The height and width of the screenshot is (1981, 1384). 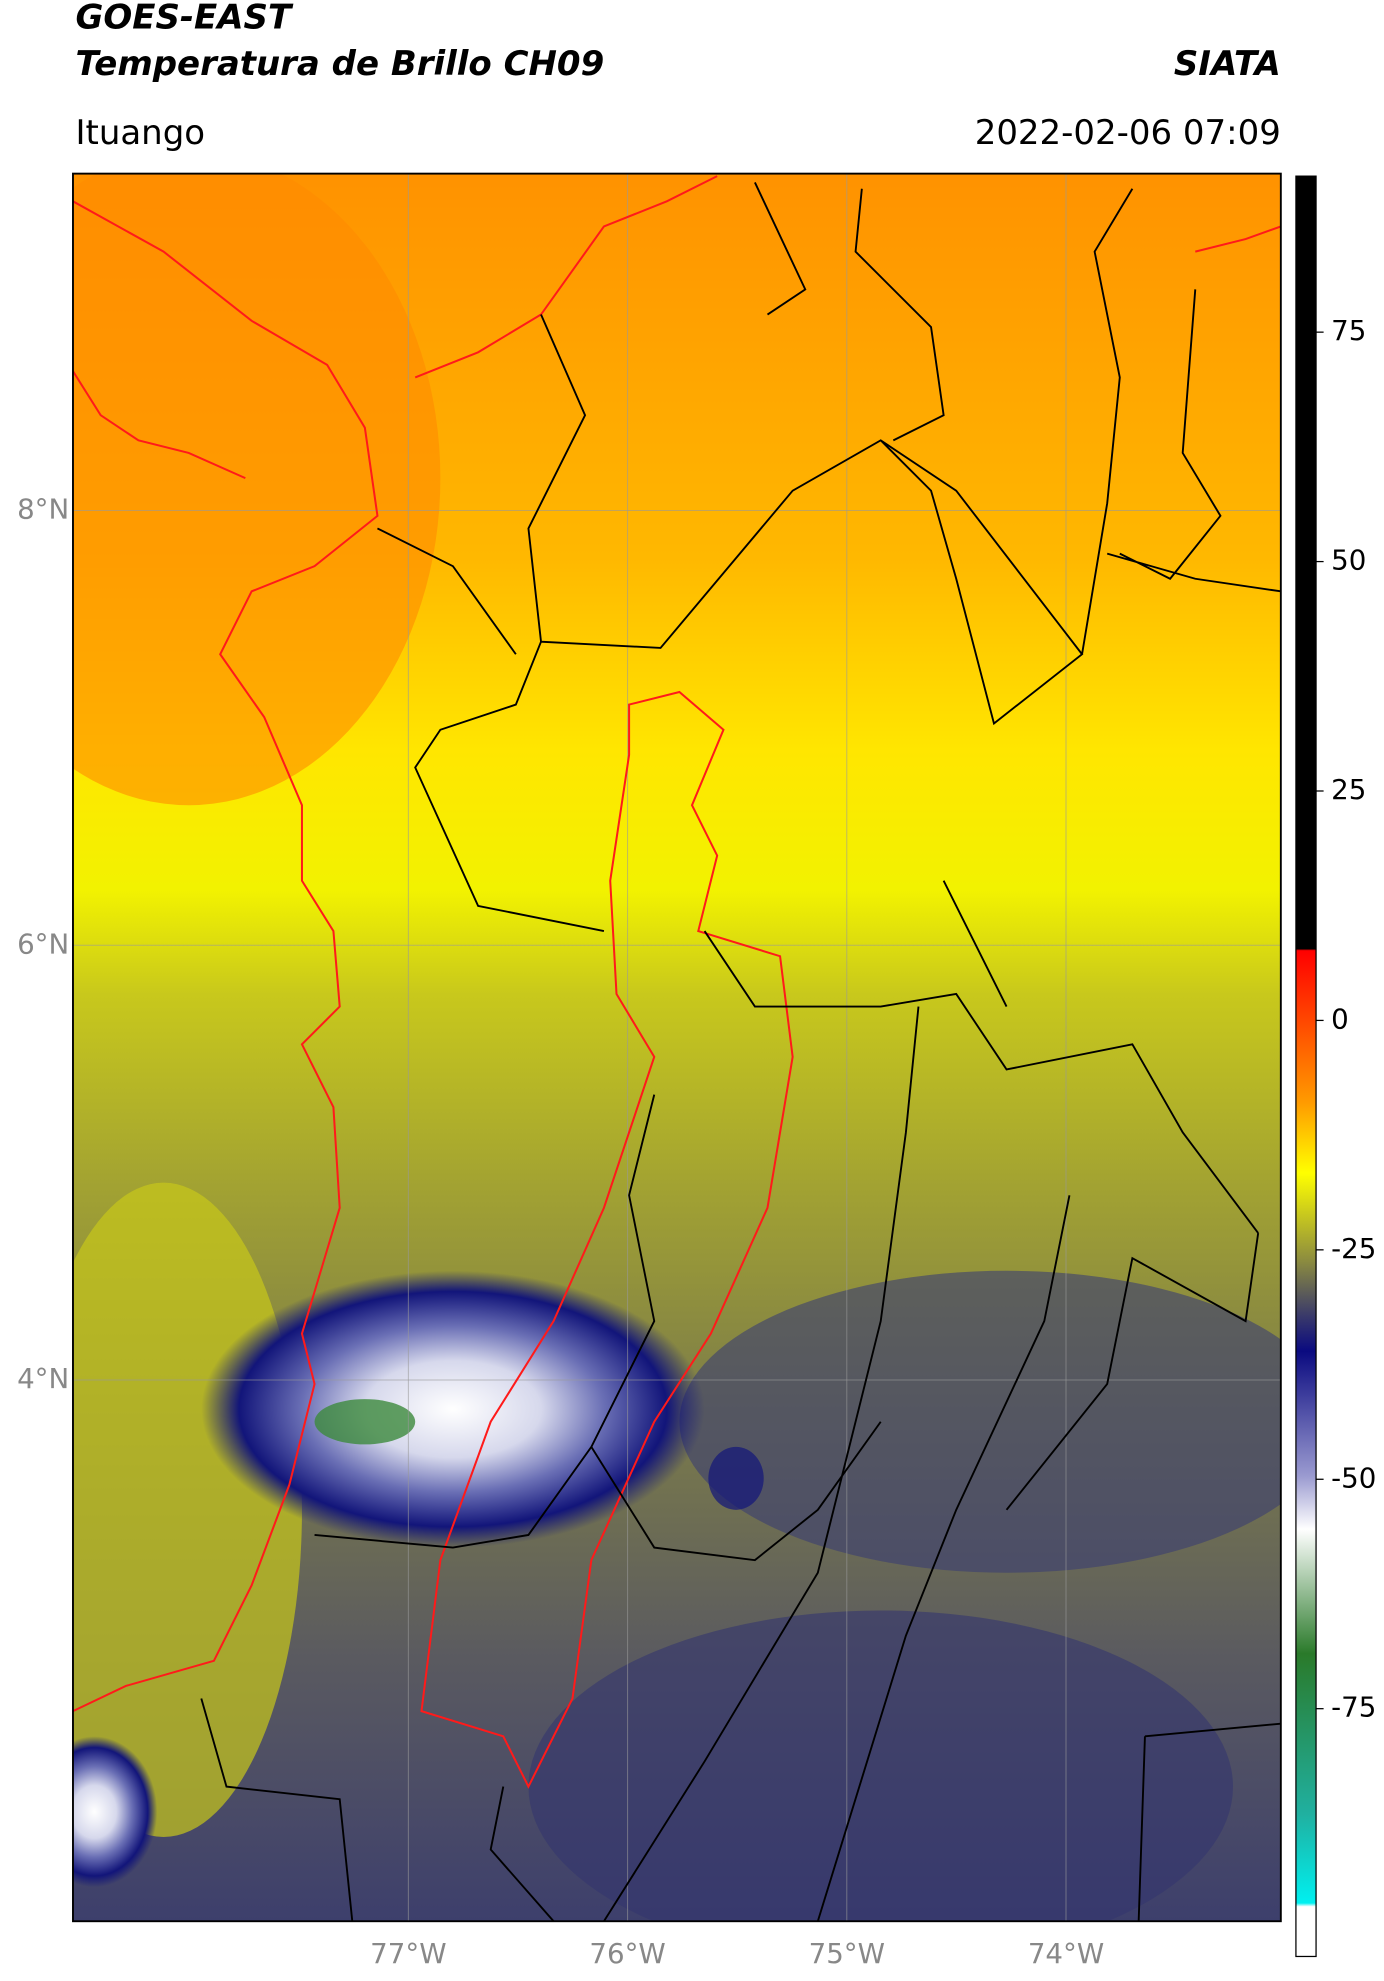 I want to click on colorbar-ticks: -75 -50 -25 0 25 50 75, so click(x=1346, y=1019).